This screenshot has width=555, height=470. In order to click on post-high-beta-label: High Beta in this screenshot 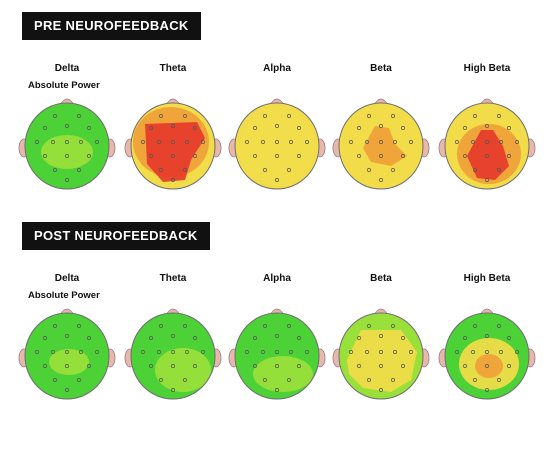, I will do `click(487, 278)`.